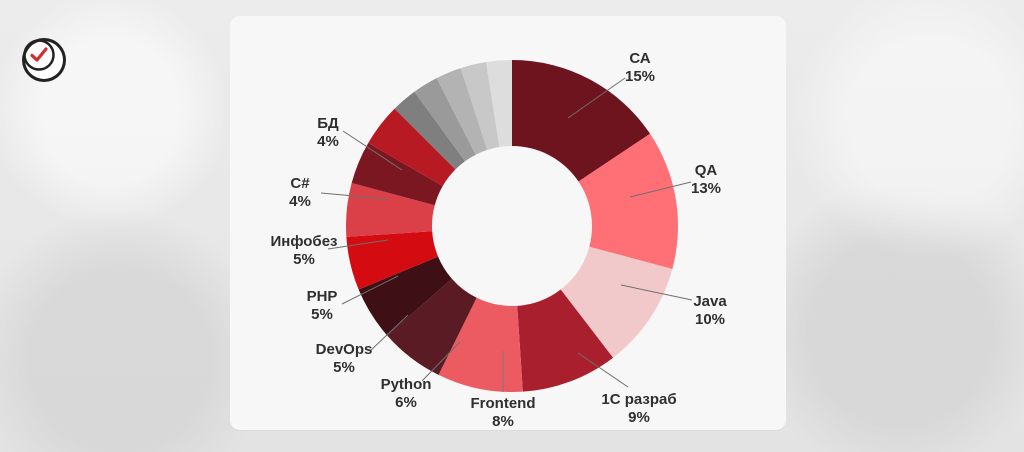  I want to click on slice-frontend, so click(480, 345).